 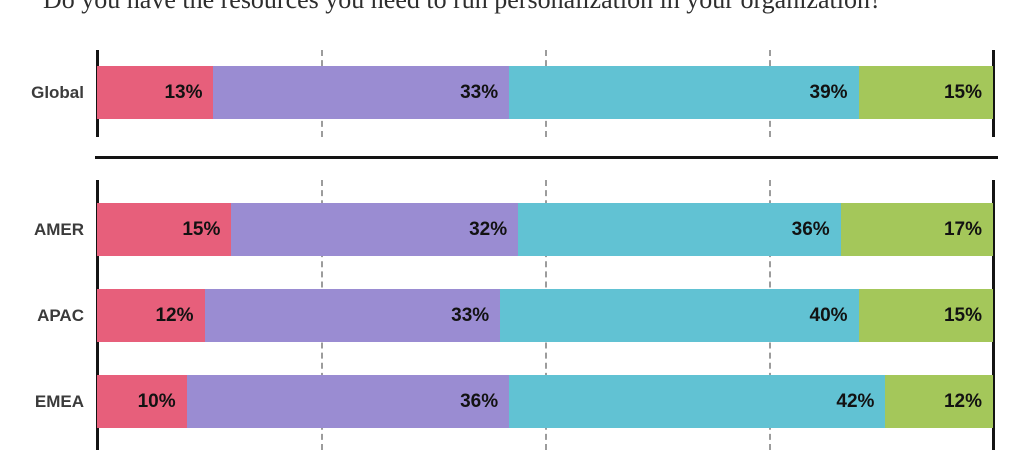 I want to click on category-label-amer: AMER, so click(x=58, y=229).